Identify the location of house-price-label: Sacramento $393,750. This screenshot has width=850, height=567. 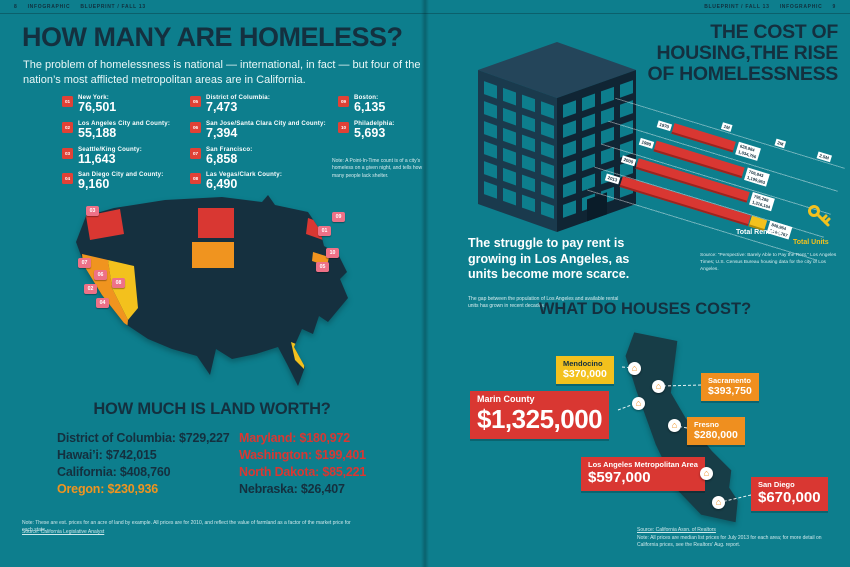
(730, 387).